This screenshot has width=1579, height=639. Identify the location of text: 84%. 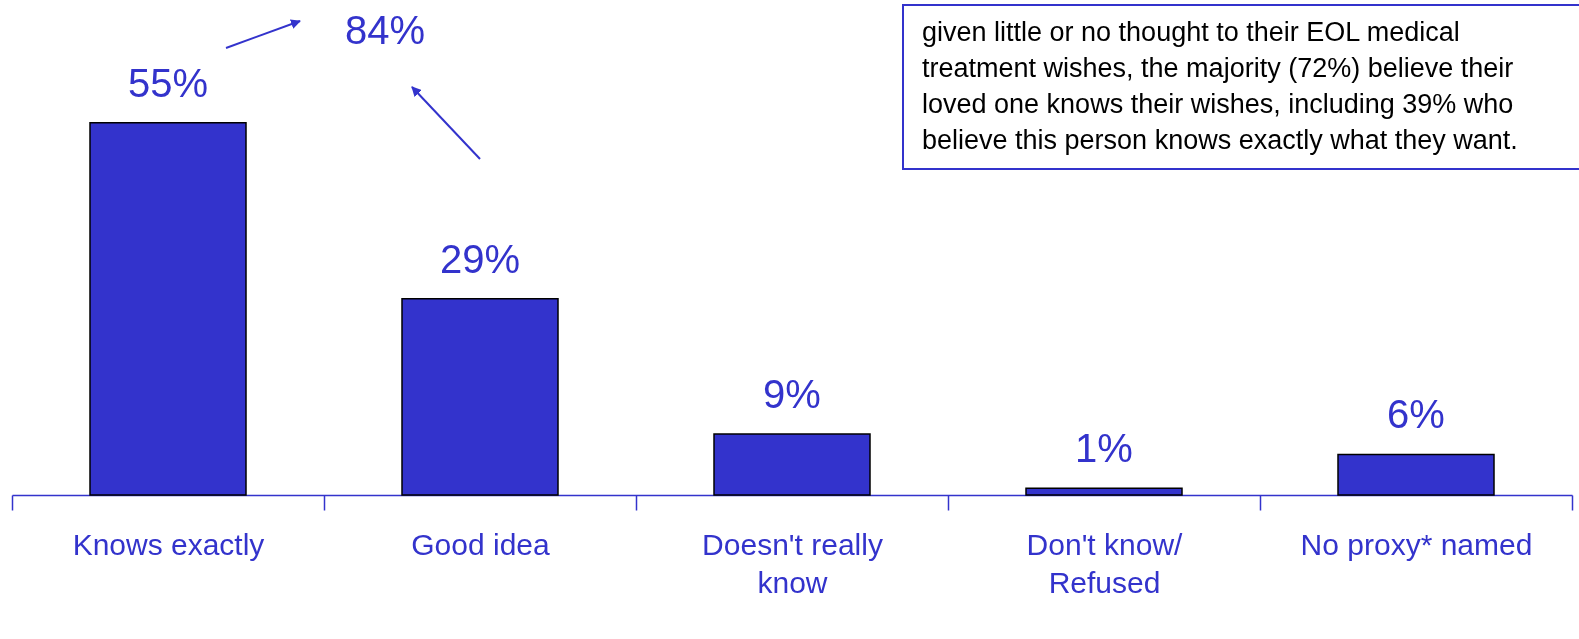
(385, 30).